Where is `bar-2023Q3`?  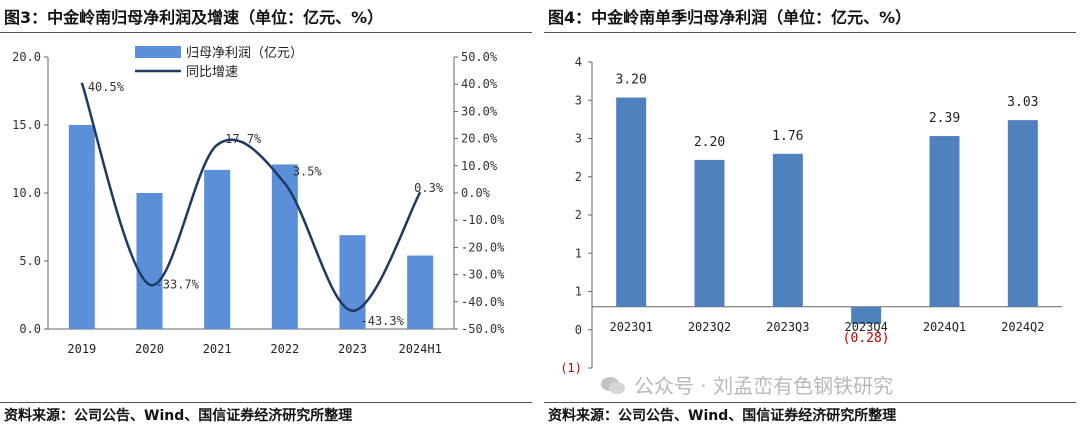 bar-2023Q3 is located at coordinates (787, 230).